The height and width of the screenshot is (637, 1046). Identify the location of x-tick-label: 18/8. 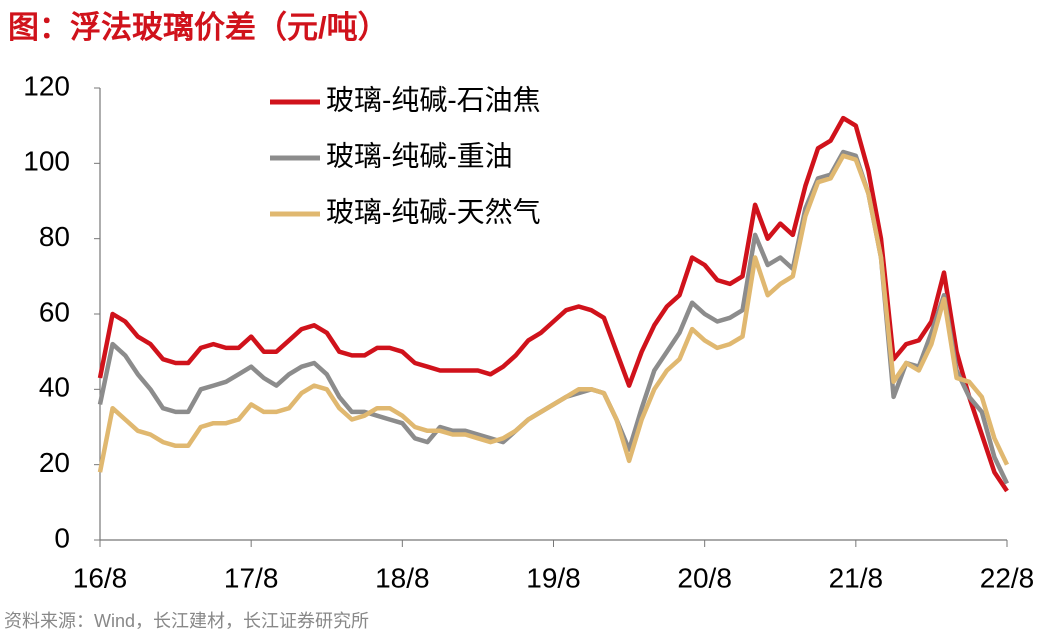
(402, 577).